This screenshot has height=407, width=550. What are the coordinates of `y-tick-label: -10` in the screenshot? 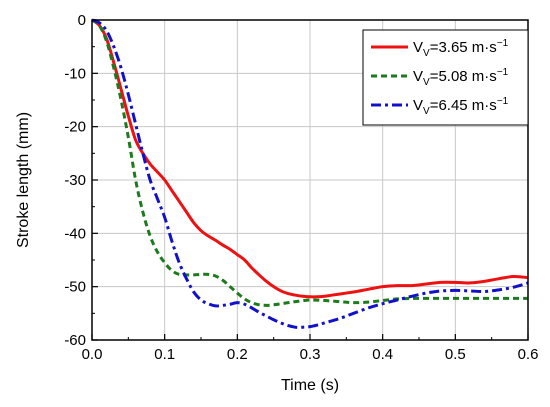 It's located at (75, 73).